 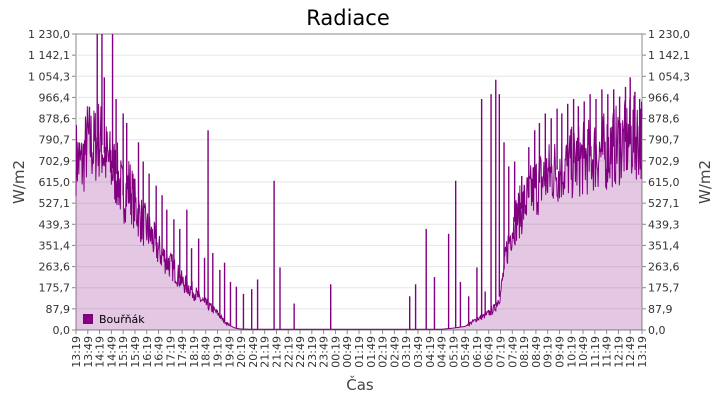 What do you see at coordinates (49, 76) in the screenshot?
I see `y-tick-label-left: 1 054,3` at bounding box center [49, 76].